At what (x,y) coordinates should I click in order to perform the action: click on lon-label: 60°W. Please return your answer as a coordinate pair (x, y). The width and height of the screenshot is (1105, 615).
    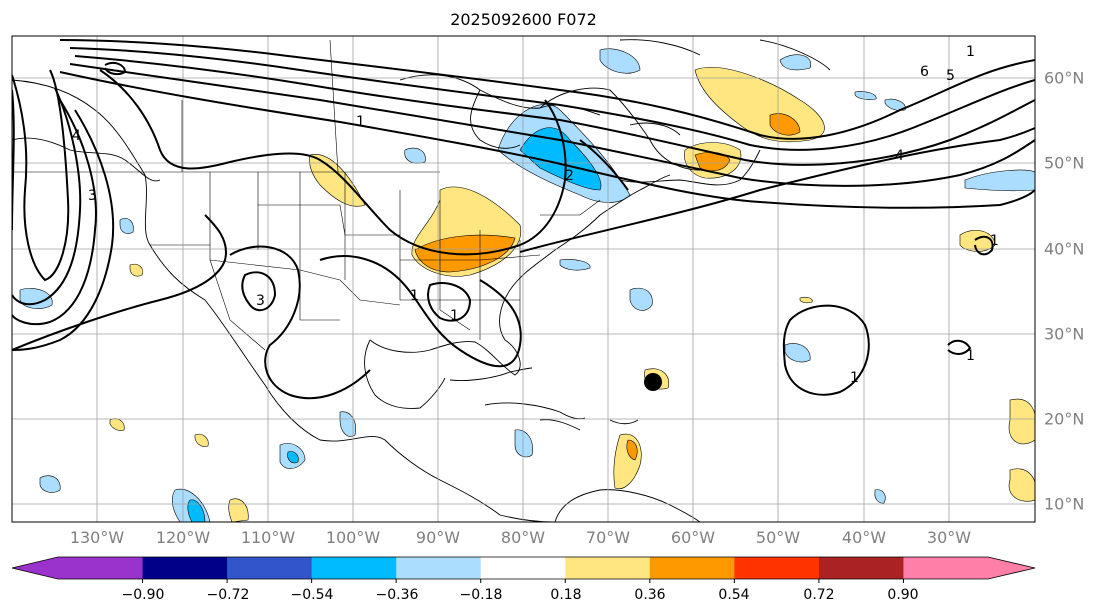
    Looking at the image, I should click on (693, 537).